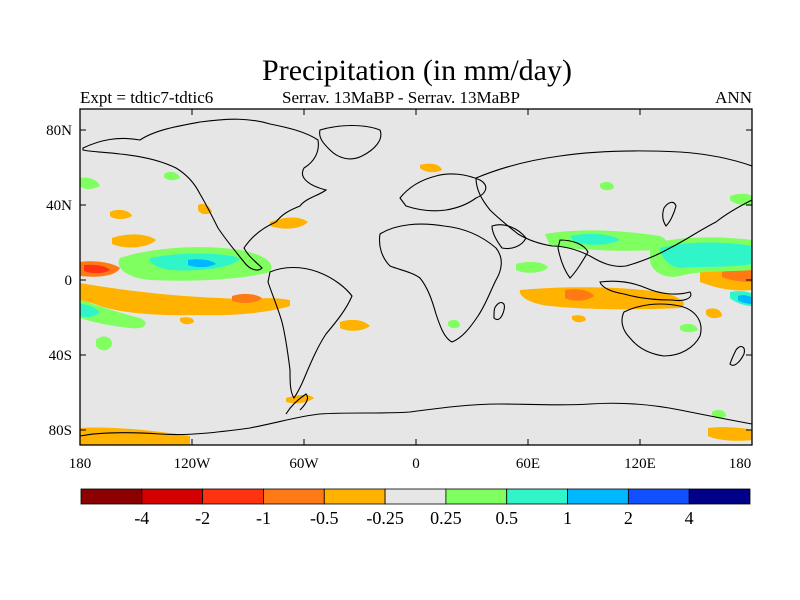 This screenshot has width=800, height=600. What do you see at coordinates (446, 518) in the screenshot?
I see `colorbar-label: 0.25` at bounding box center [446, 518].